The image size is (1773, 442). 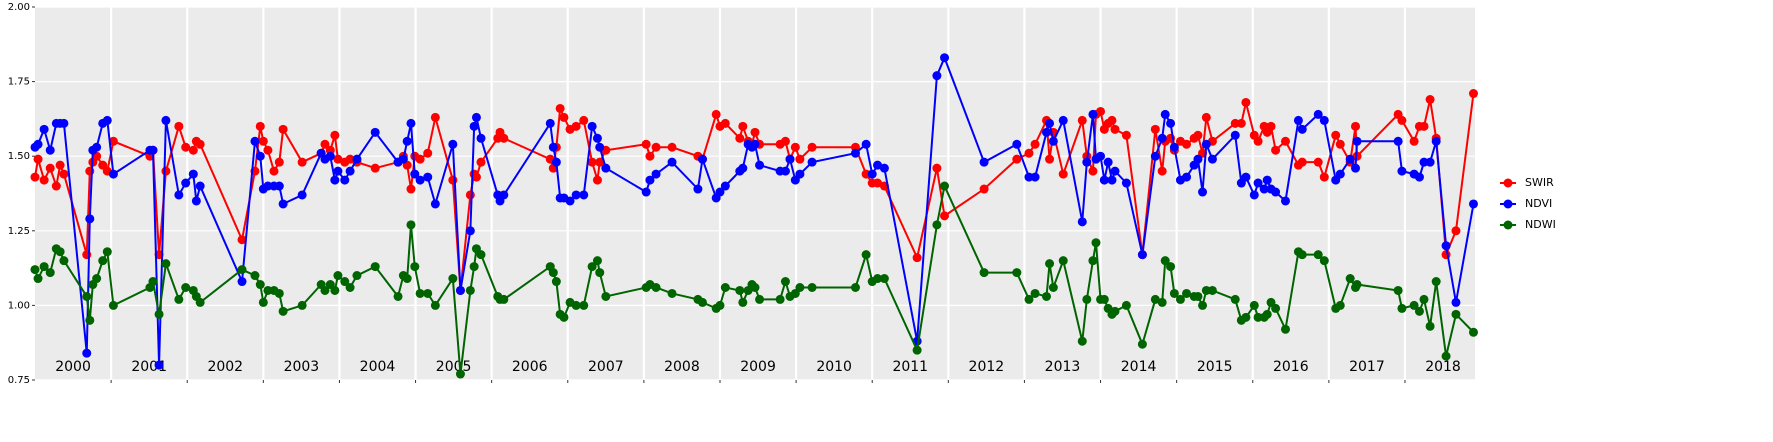 What do you see at coordinates (1538, 203) in the screenshot?
I see `legend-label: NDVI` at bounding box center [1538, 203].